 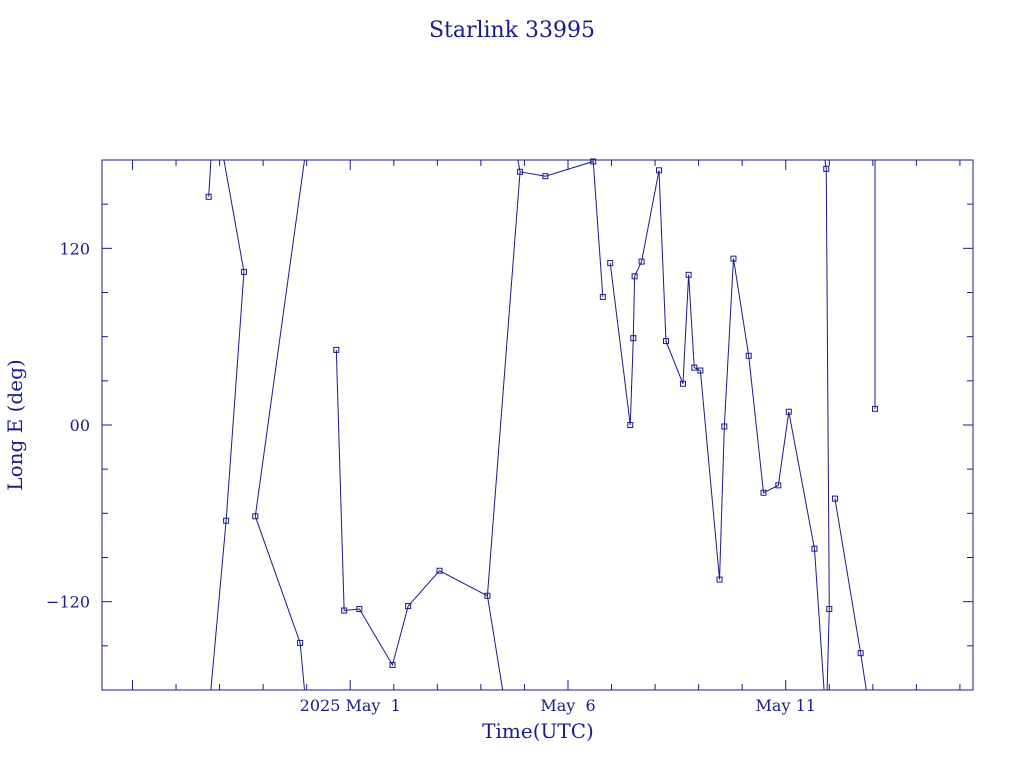 I want to click on y-tick-label: 00, so click(x=80, y=425).